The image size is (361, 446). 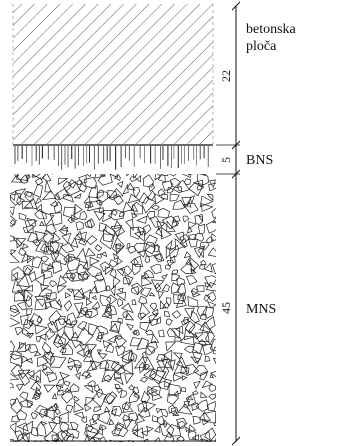 I want to click on label-mns: MNS, so click(x=261, y=309).